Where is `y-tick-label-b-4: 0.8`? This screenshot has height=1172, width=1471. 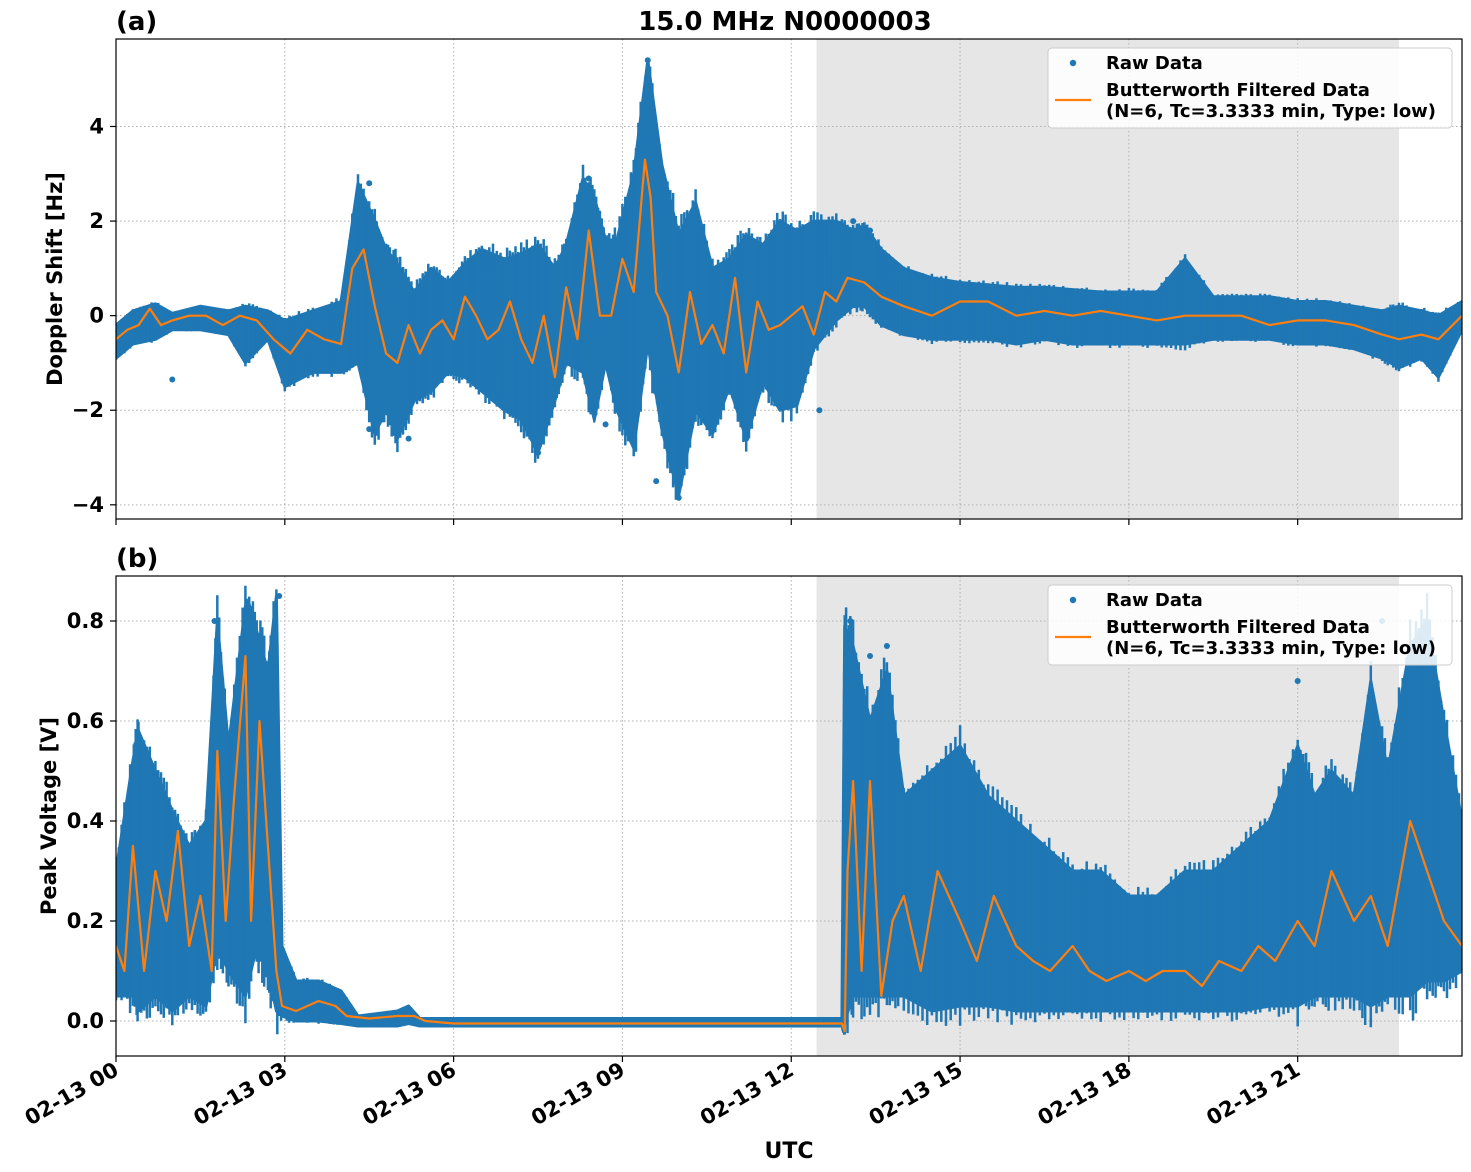 y-tick-label-b-4: 0.8 is located at coordinates (85, 621).